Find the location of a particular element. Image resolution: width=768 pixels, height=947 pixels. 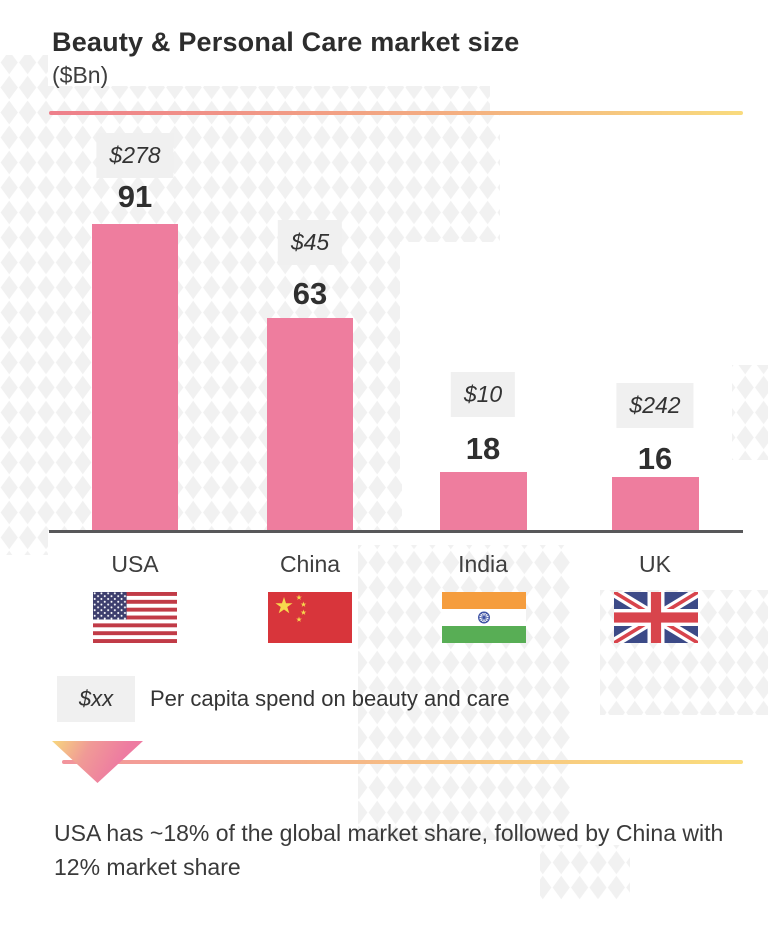

chart-title: Beauty & Personal Care market size is located at coordinates (286, 42).